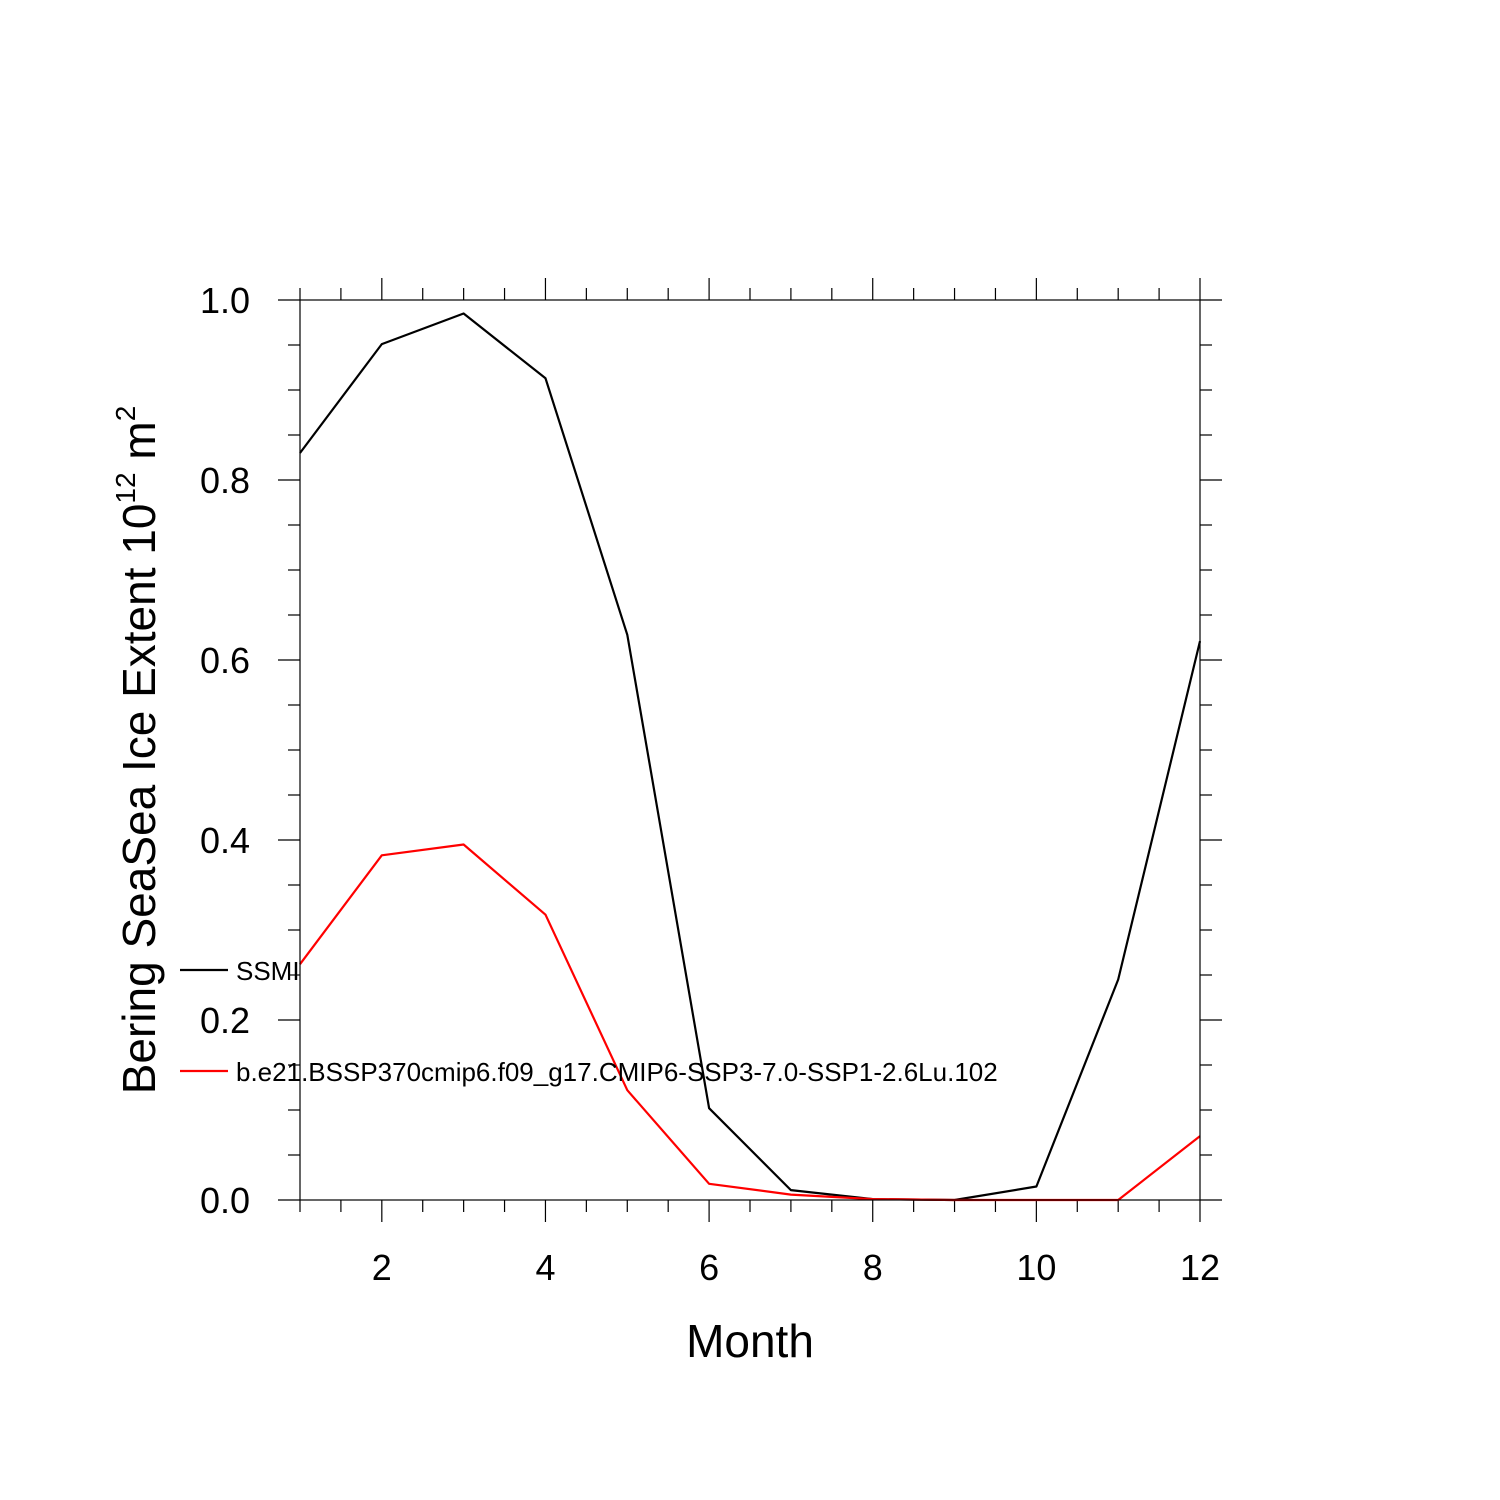 Image resolution: width=1500 pixels, height=1500 pixels. What do you see at coordinates (139, 799) in the screenshot?
I see `y-axis-title-text: Bering SeaSea Ice Extent 10` at bounding box center [139, 799].